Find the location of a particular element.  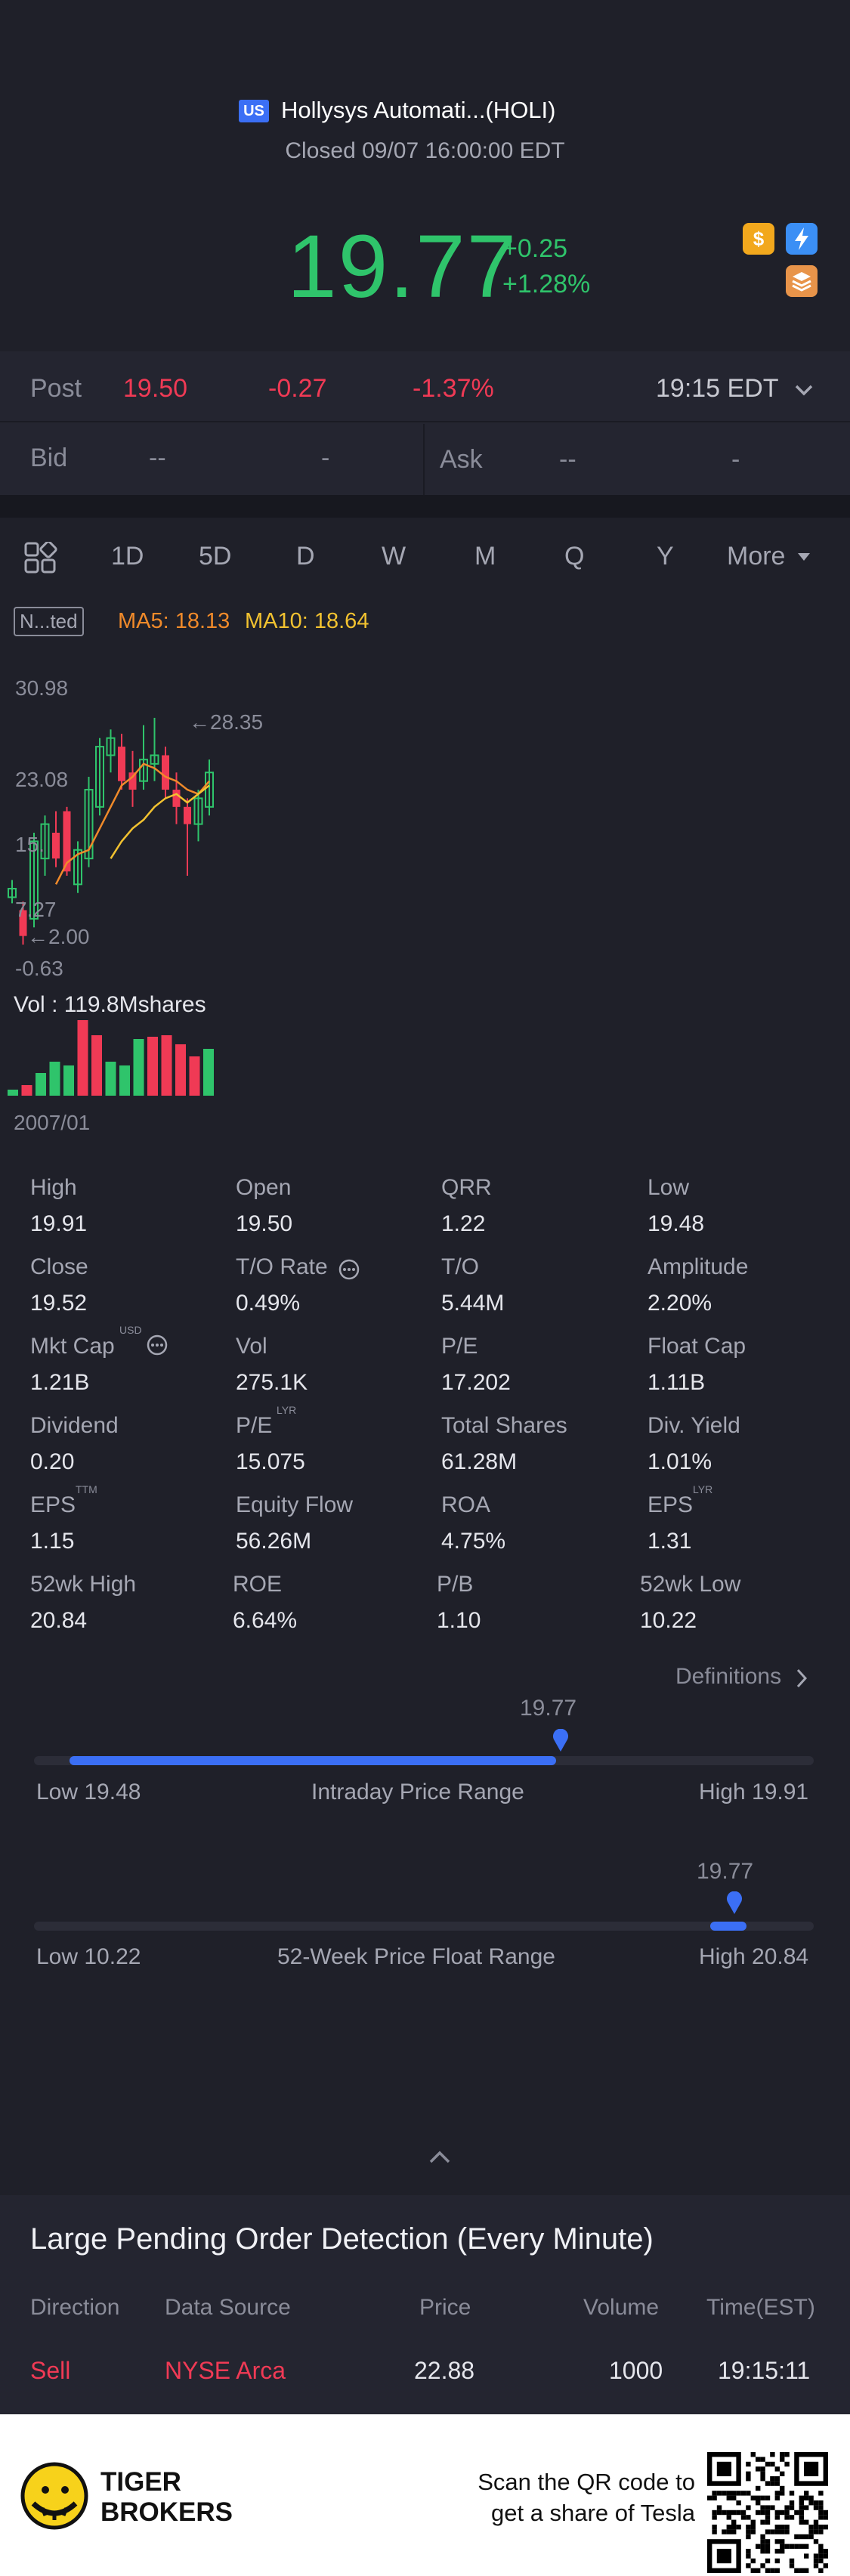

caret-down-icon is located at coordinates (803, 557).